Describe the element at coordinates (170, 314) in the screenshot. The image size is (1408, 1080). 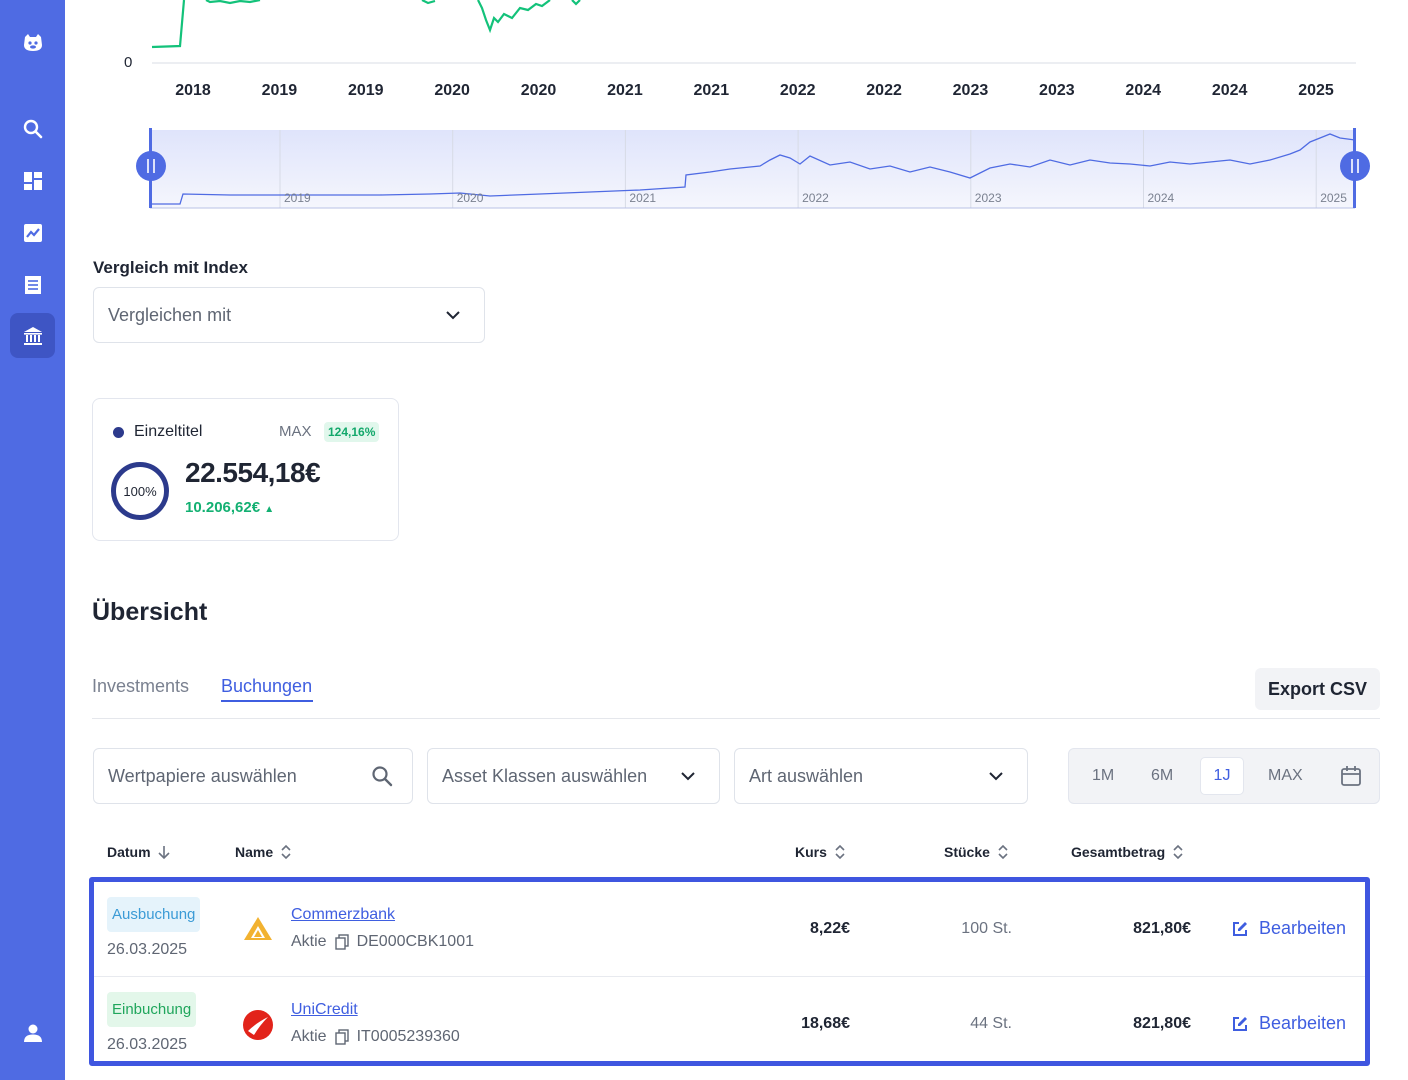
I see `compare-placeholder: Vergleichen mit` at that location.